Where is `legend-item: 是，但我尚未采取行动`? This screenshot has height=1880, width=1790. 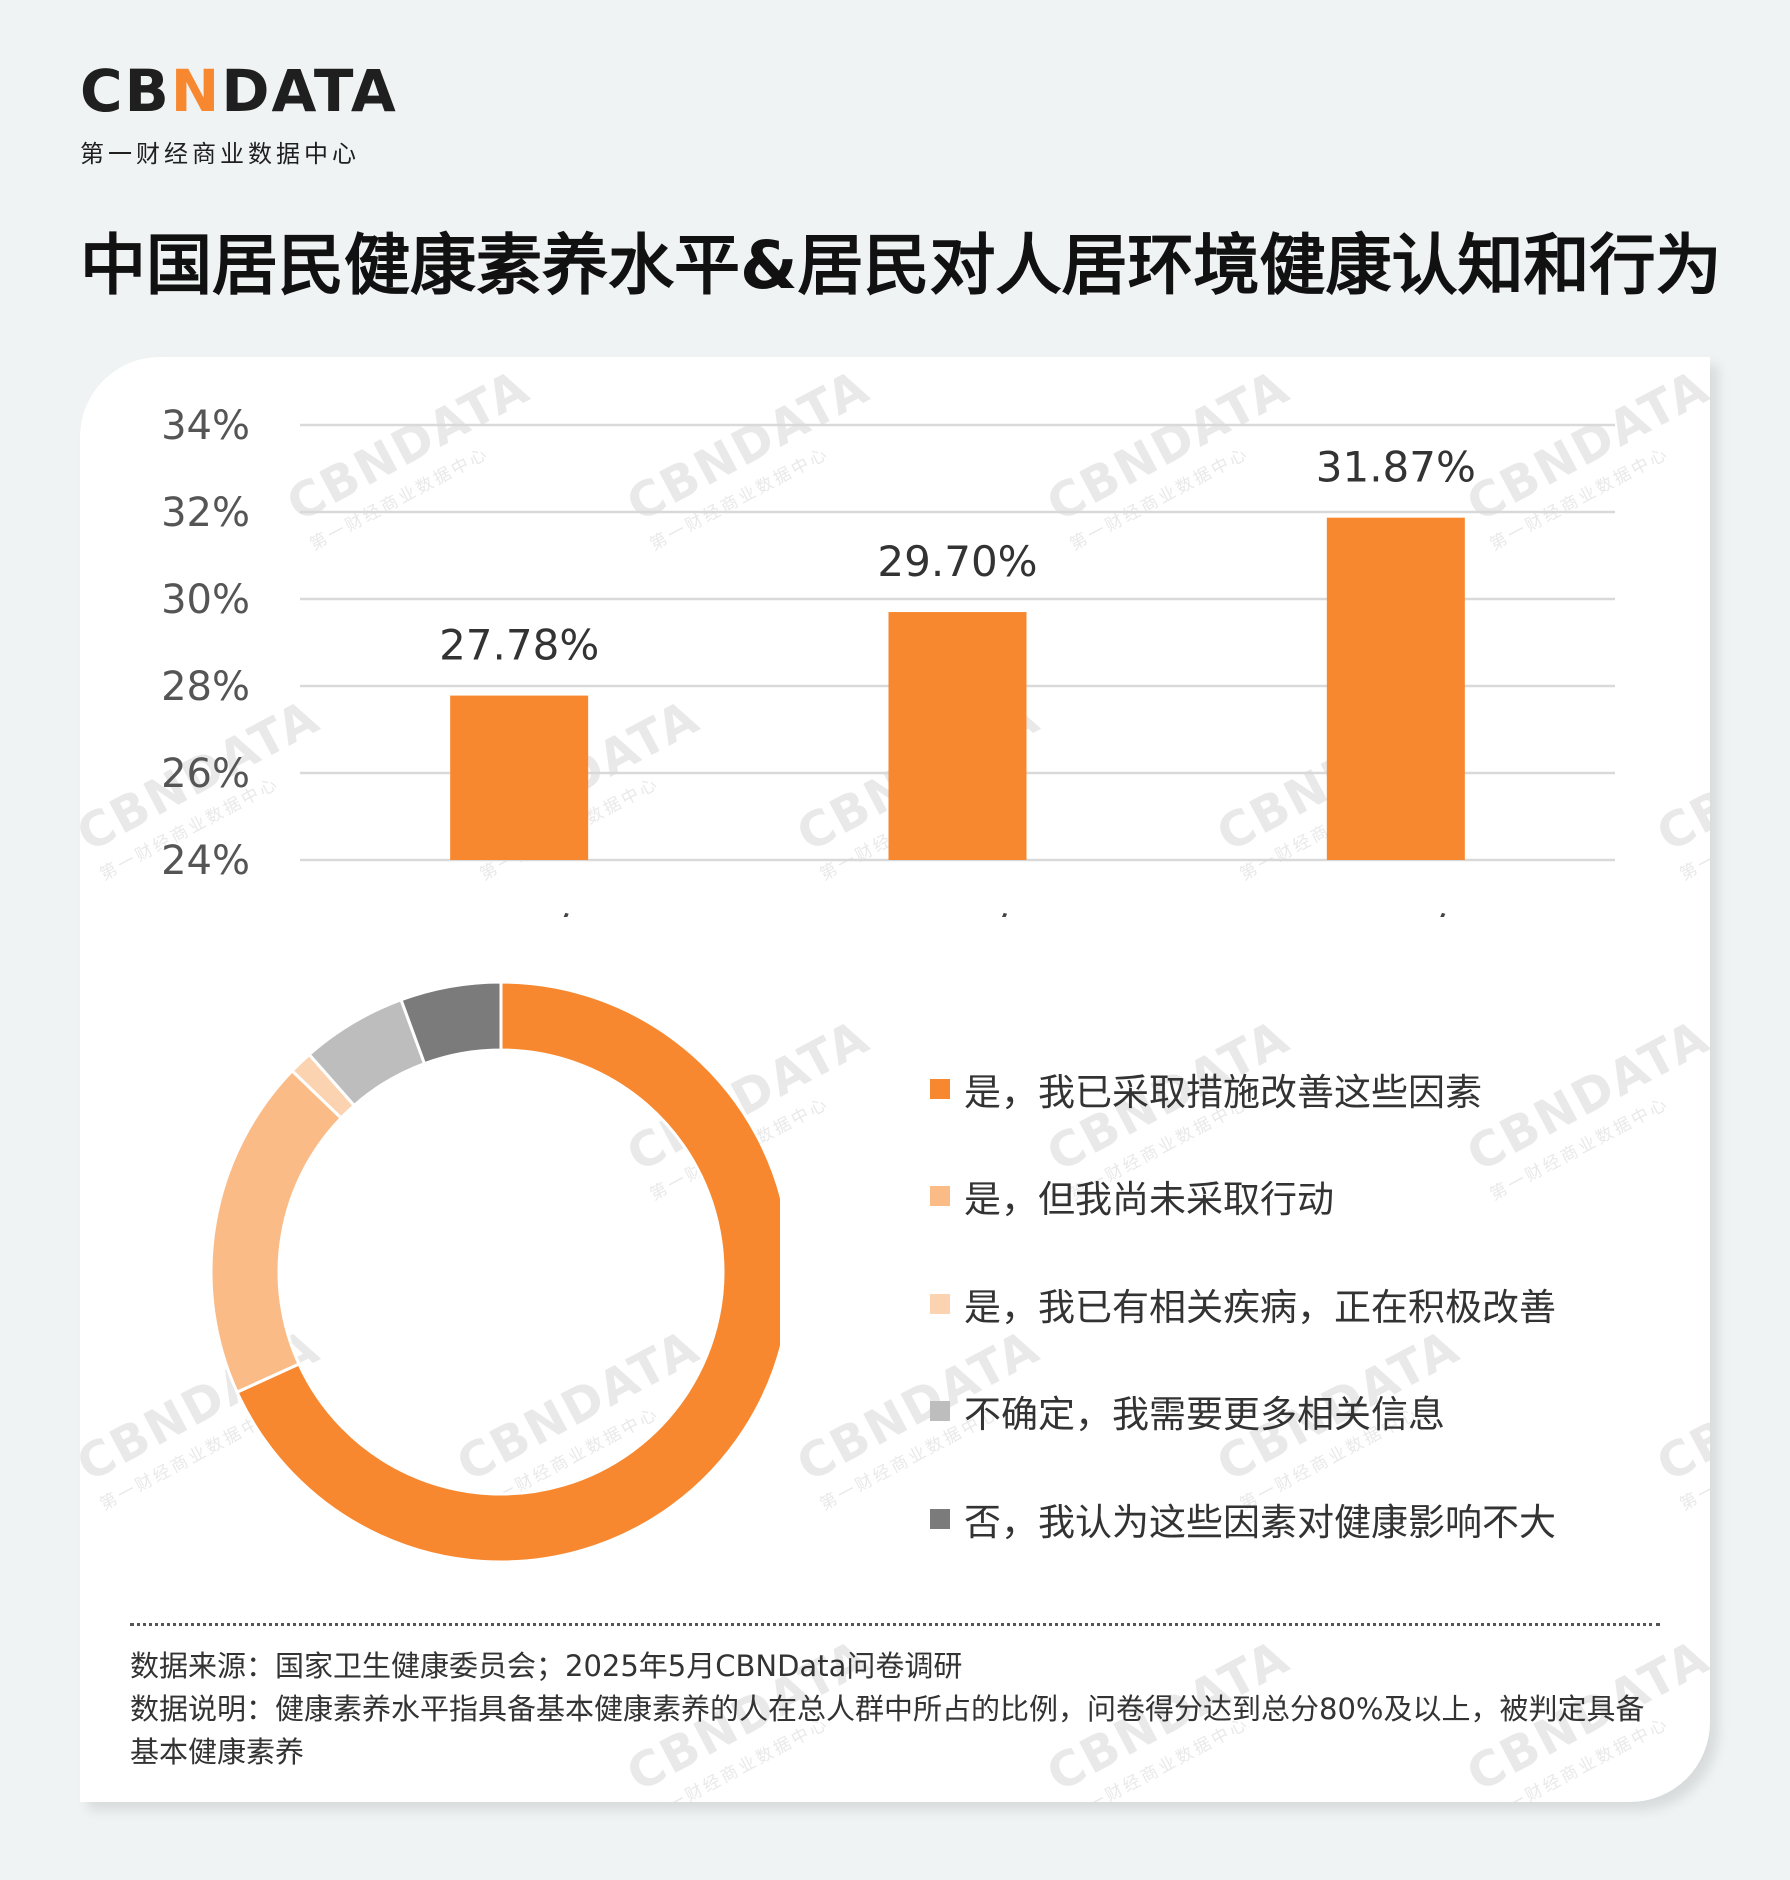
legend-item: 是，但我尚未采取行动 is located at coordinates (1132, 1196).